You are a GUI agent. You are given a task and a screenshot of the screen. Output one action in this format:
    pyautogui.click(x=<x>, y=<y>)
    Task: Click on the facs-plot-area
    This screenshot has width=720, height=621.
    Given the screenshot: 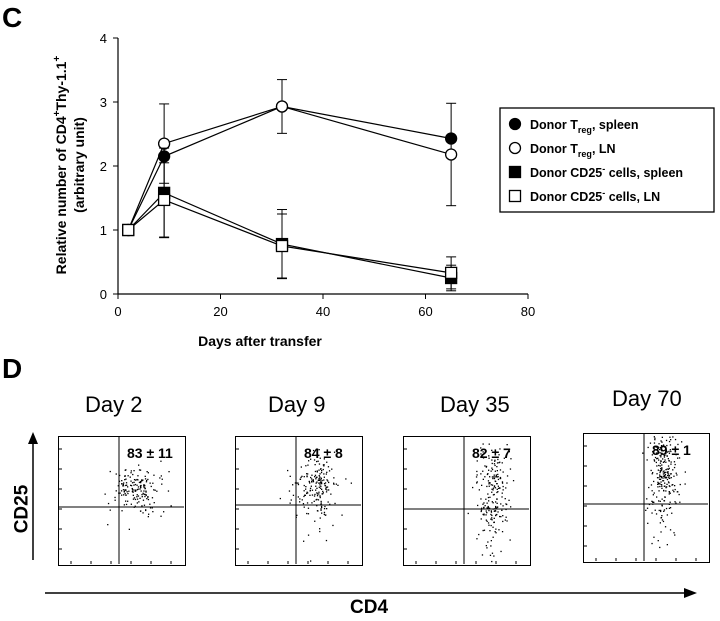 What is the action you would take?
    pyautogui.click(x=298, y=500)
    